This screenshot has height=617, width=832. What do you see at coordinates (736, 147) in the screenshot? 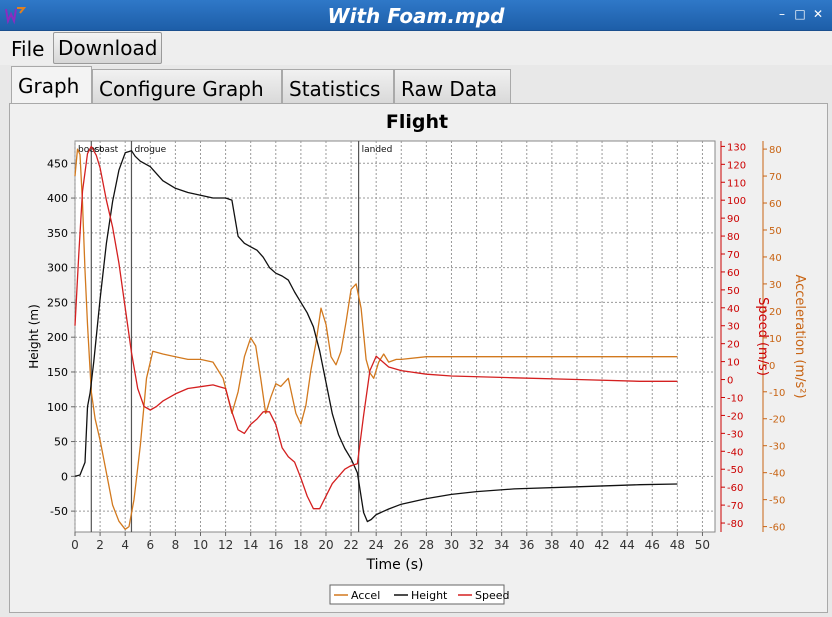
I see `speed-tick-label: 130` at bounding box center [736, 147].